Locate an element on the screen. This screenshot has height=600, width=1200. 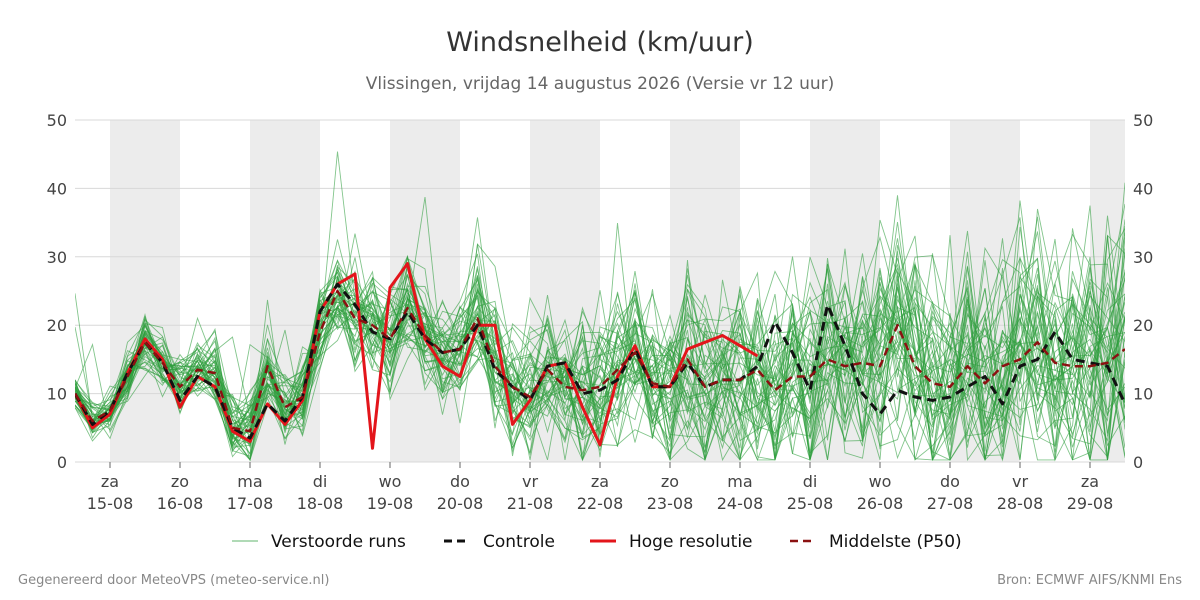
x-tick-date: 27-08 is located at coordinates (950, 503).